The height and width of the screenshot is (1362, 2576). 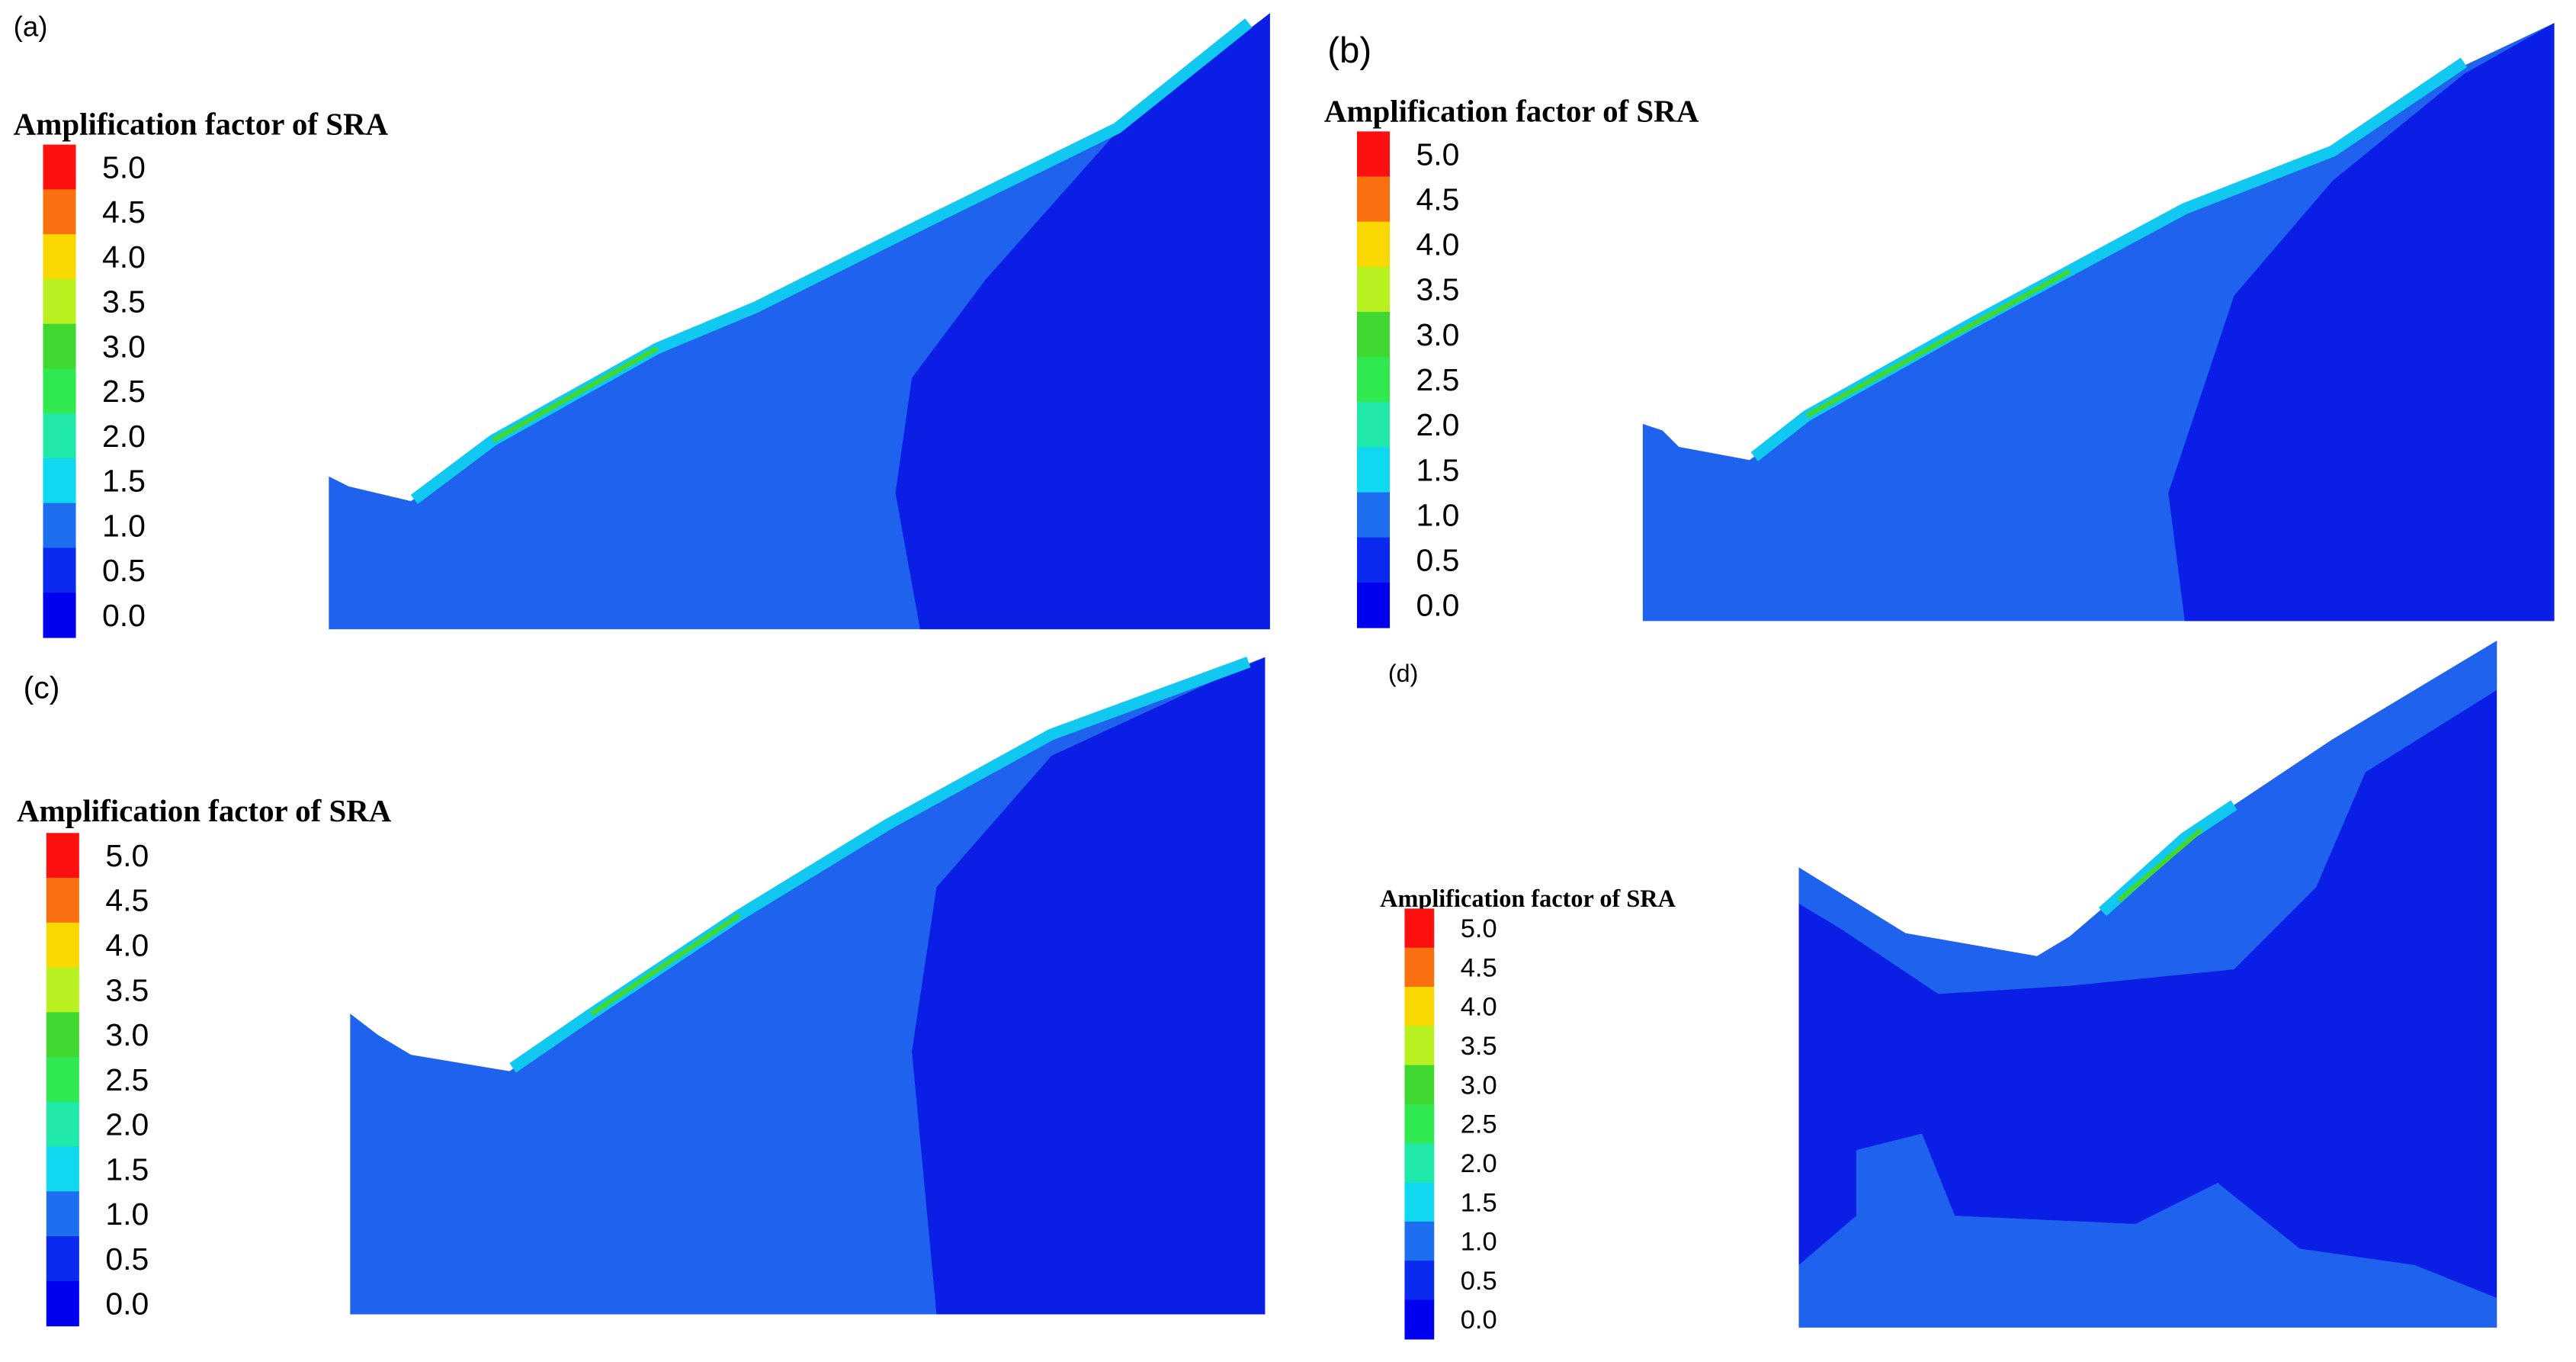 What do you see at coordinates (42, 687) in the screenshot?
I see `panel-label: (c)` at bounding box center [42, 687].